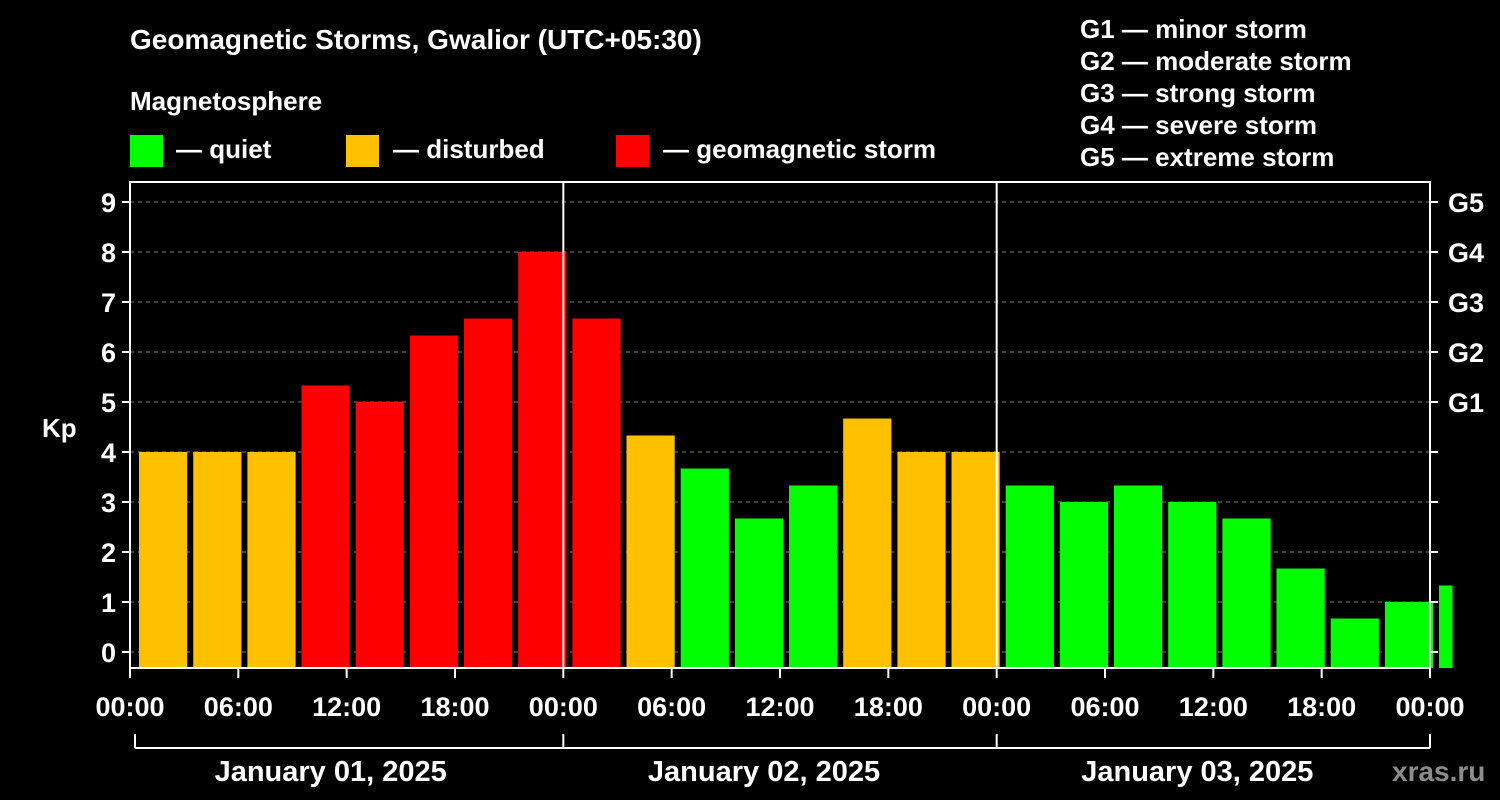 The width and height of the screenshot is (1500, 800). What do you see at coordinates (764, 772) in the screenshot?
I see `day-label: January 02, 2025` at bounding box center [764, 772].